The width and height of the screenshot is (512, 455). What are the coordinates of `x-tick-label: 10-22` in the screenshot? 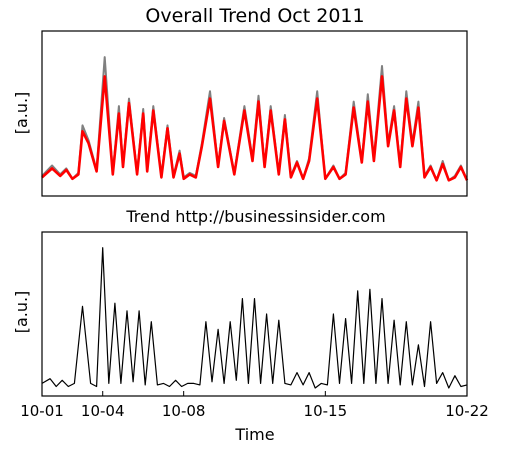 It's located at (467, 411).